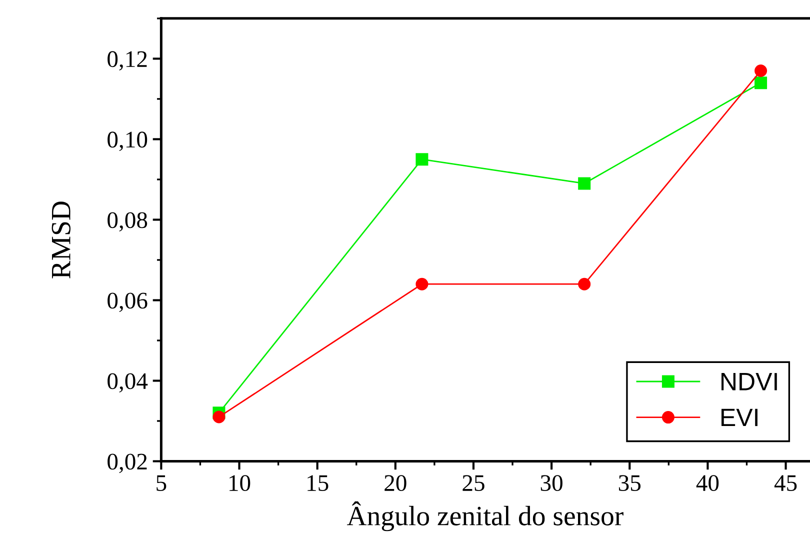 The width and height of the screenshot is (810, 542). I want to click on y-tick-label: 0,08, so click(128, 222).